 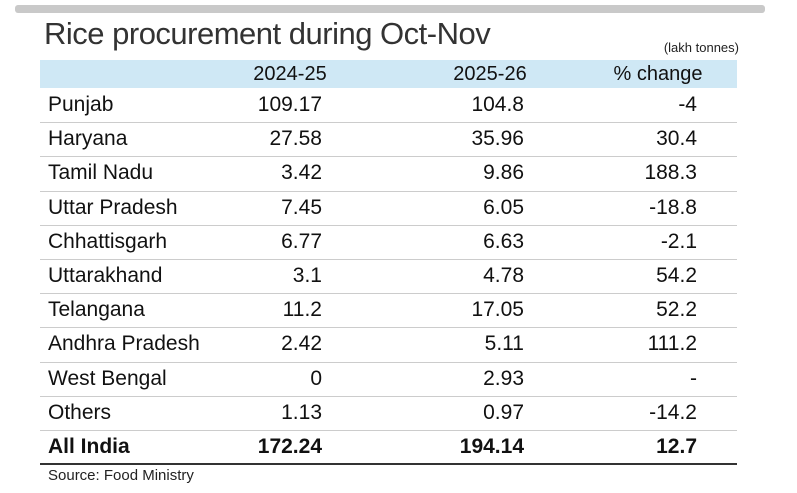 What do you see at coordinates (504, 344) in the screenshot?
I see `cell-value: 5.11` at bounding box center [504, 344].